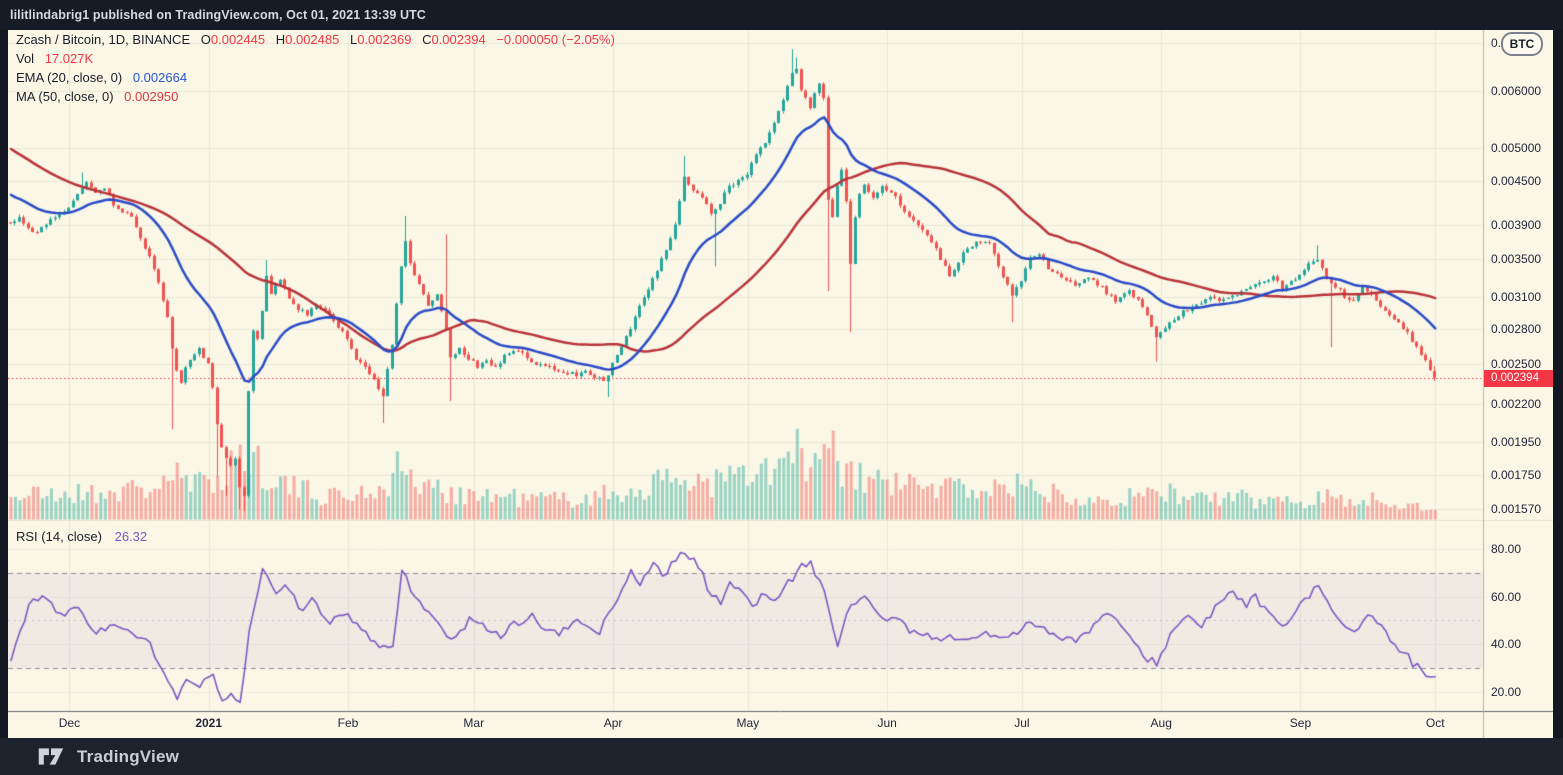  Describe the element at coordinates (1435, 723) in the screenshot. I see `time-axis-label-oct: Oct` at that location.